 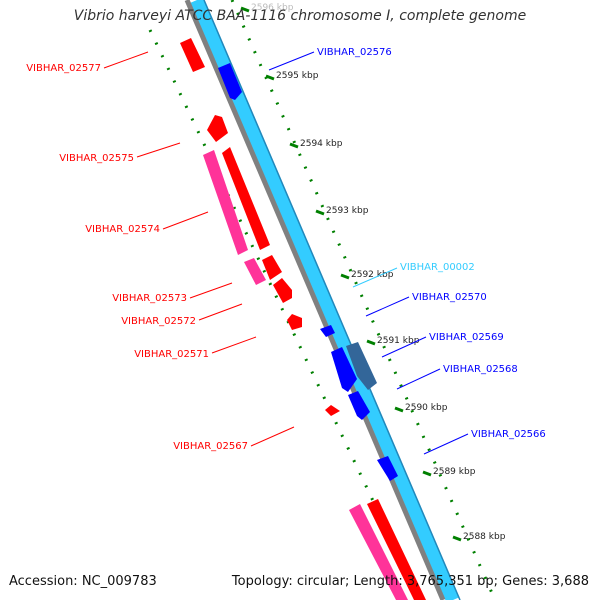 What do you see at coordinates (96, 158) in the screenshot?
I see `feature-label: VIBHAR_02575` at bounding box center [96, 158].